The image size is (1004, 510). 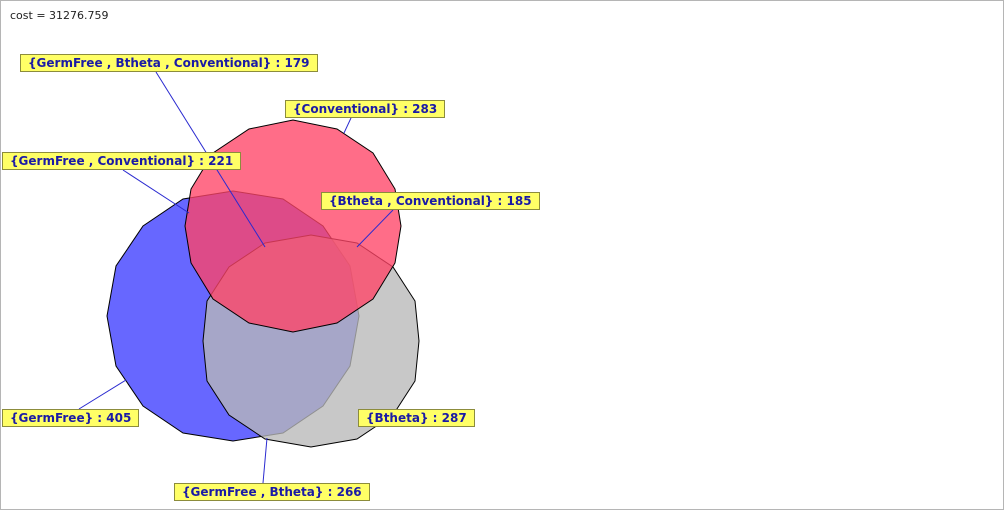 I want to click on label-germfree: {GermFree} : 405, so click(x=71, y=418).